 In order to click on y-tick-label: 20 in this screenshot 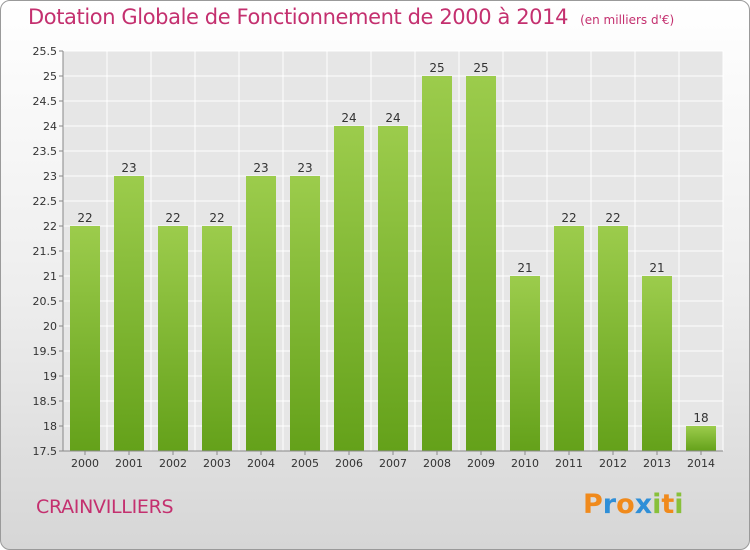, I will do `click(50, 326)`.